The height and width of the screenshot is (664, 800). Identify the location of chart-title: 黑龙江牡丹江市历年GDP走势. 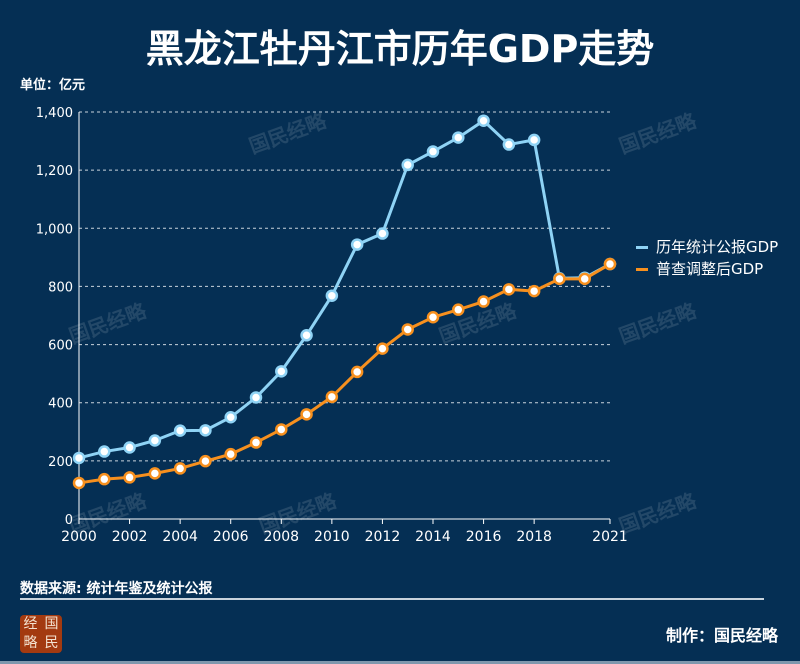
(400, 49).